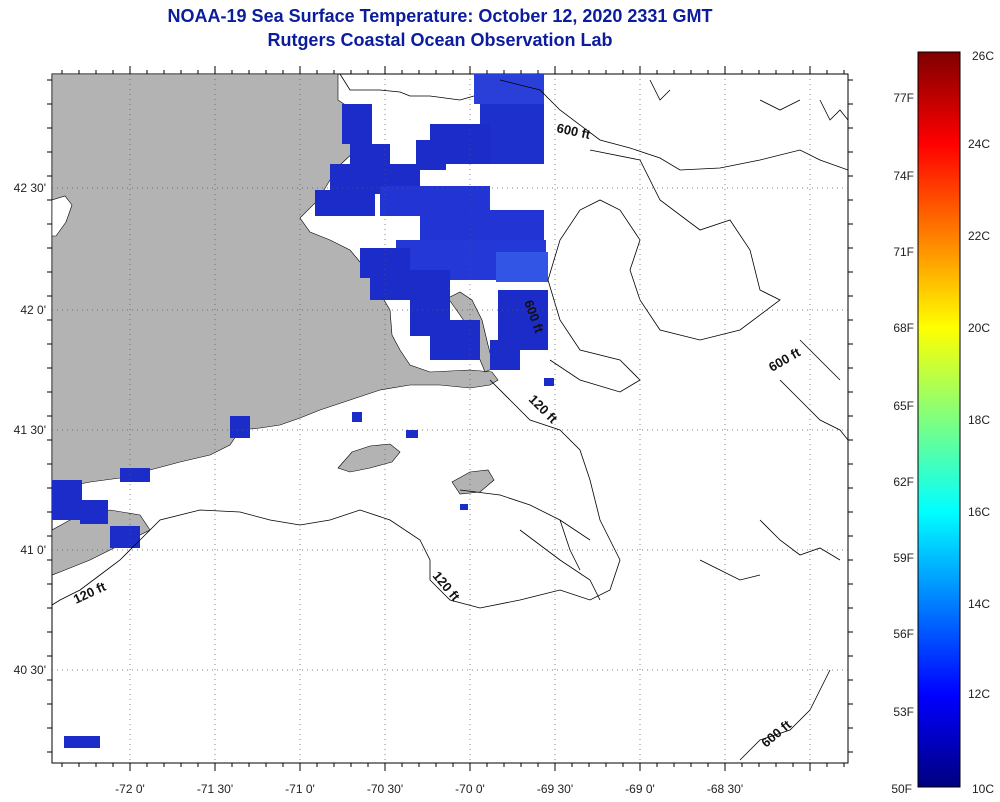 The height and width of the screenshot is (802, 1000). I want to click on land-nantucket, so click(473, 482).